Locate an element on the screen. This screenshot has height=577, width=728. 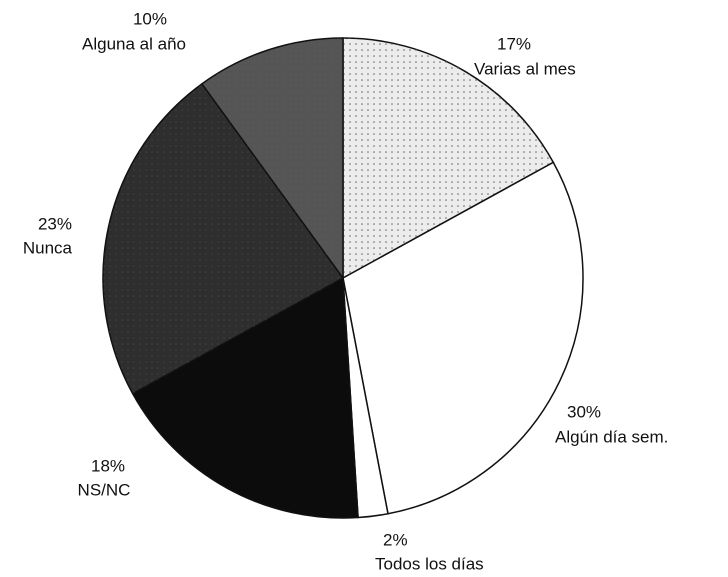
category-label: Algún día sem. is located at coordinates (611, 436).